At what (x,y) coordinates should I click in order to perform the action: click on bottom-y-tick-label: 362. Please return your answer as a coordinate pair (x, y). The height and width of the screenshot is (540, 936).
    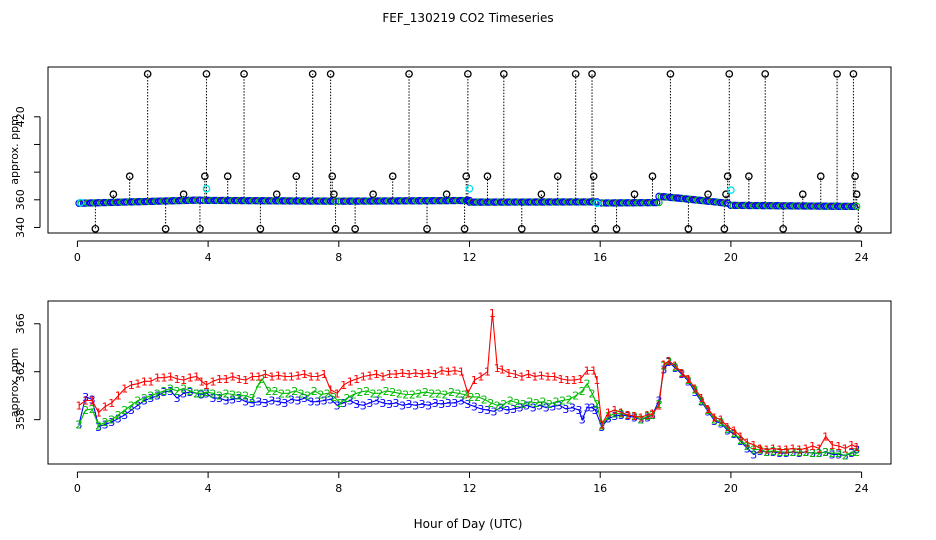
    Looking at the image, I should click on (20, 371).